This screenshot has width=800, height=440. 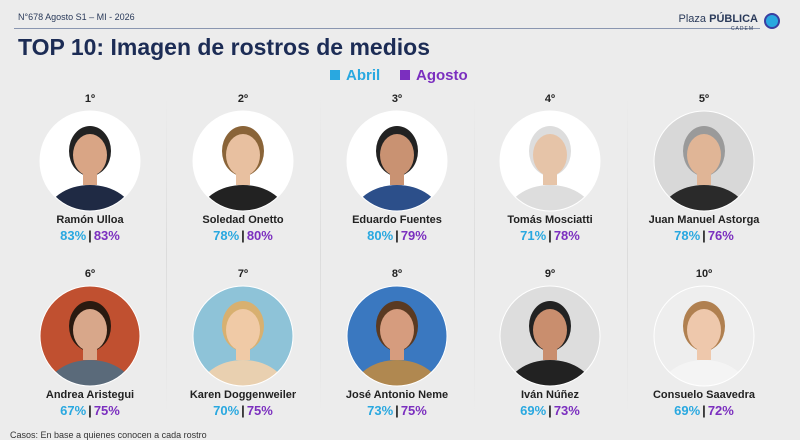 I want to click on name: Eduardo Fuentes, so click(x=397, y=220).